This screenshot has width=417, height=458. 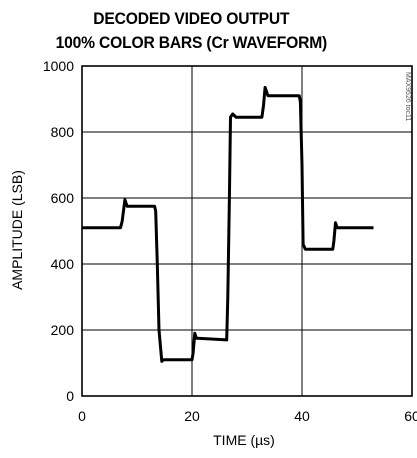 What do you see at coordinates (191, 42) in the screenshot?
I see `chart-title-line-2: 100% COLOR BARS (Cr WAVEFORM)` at bounding box center [191, 42].